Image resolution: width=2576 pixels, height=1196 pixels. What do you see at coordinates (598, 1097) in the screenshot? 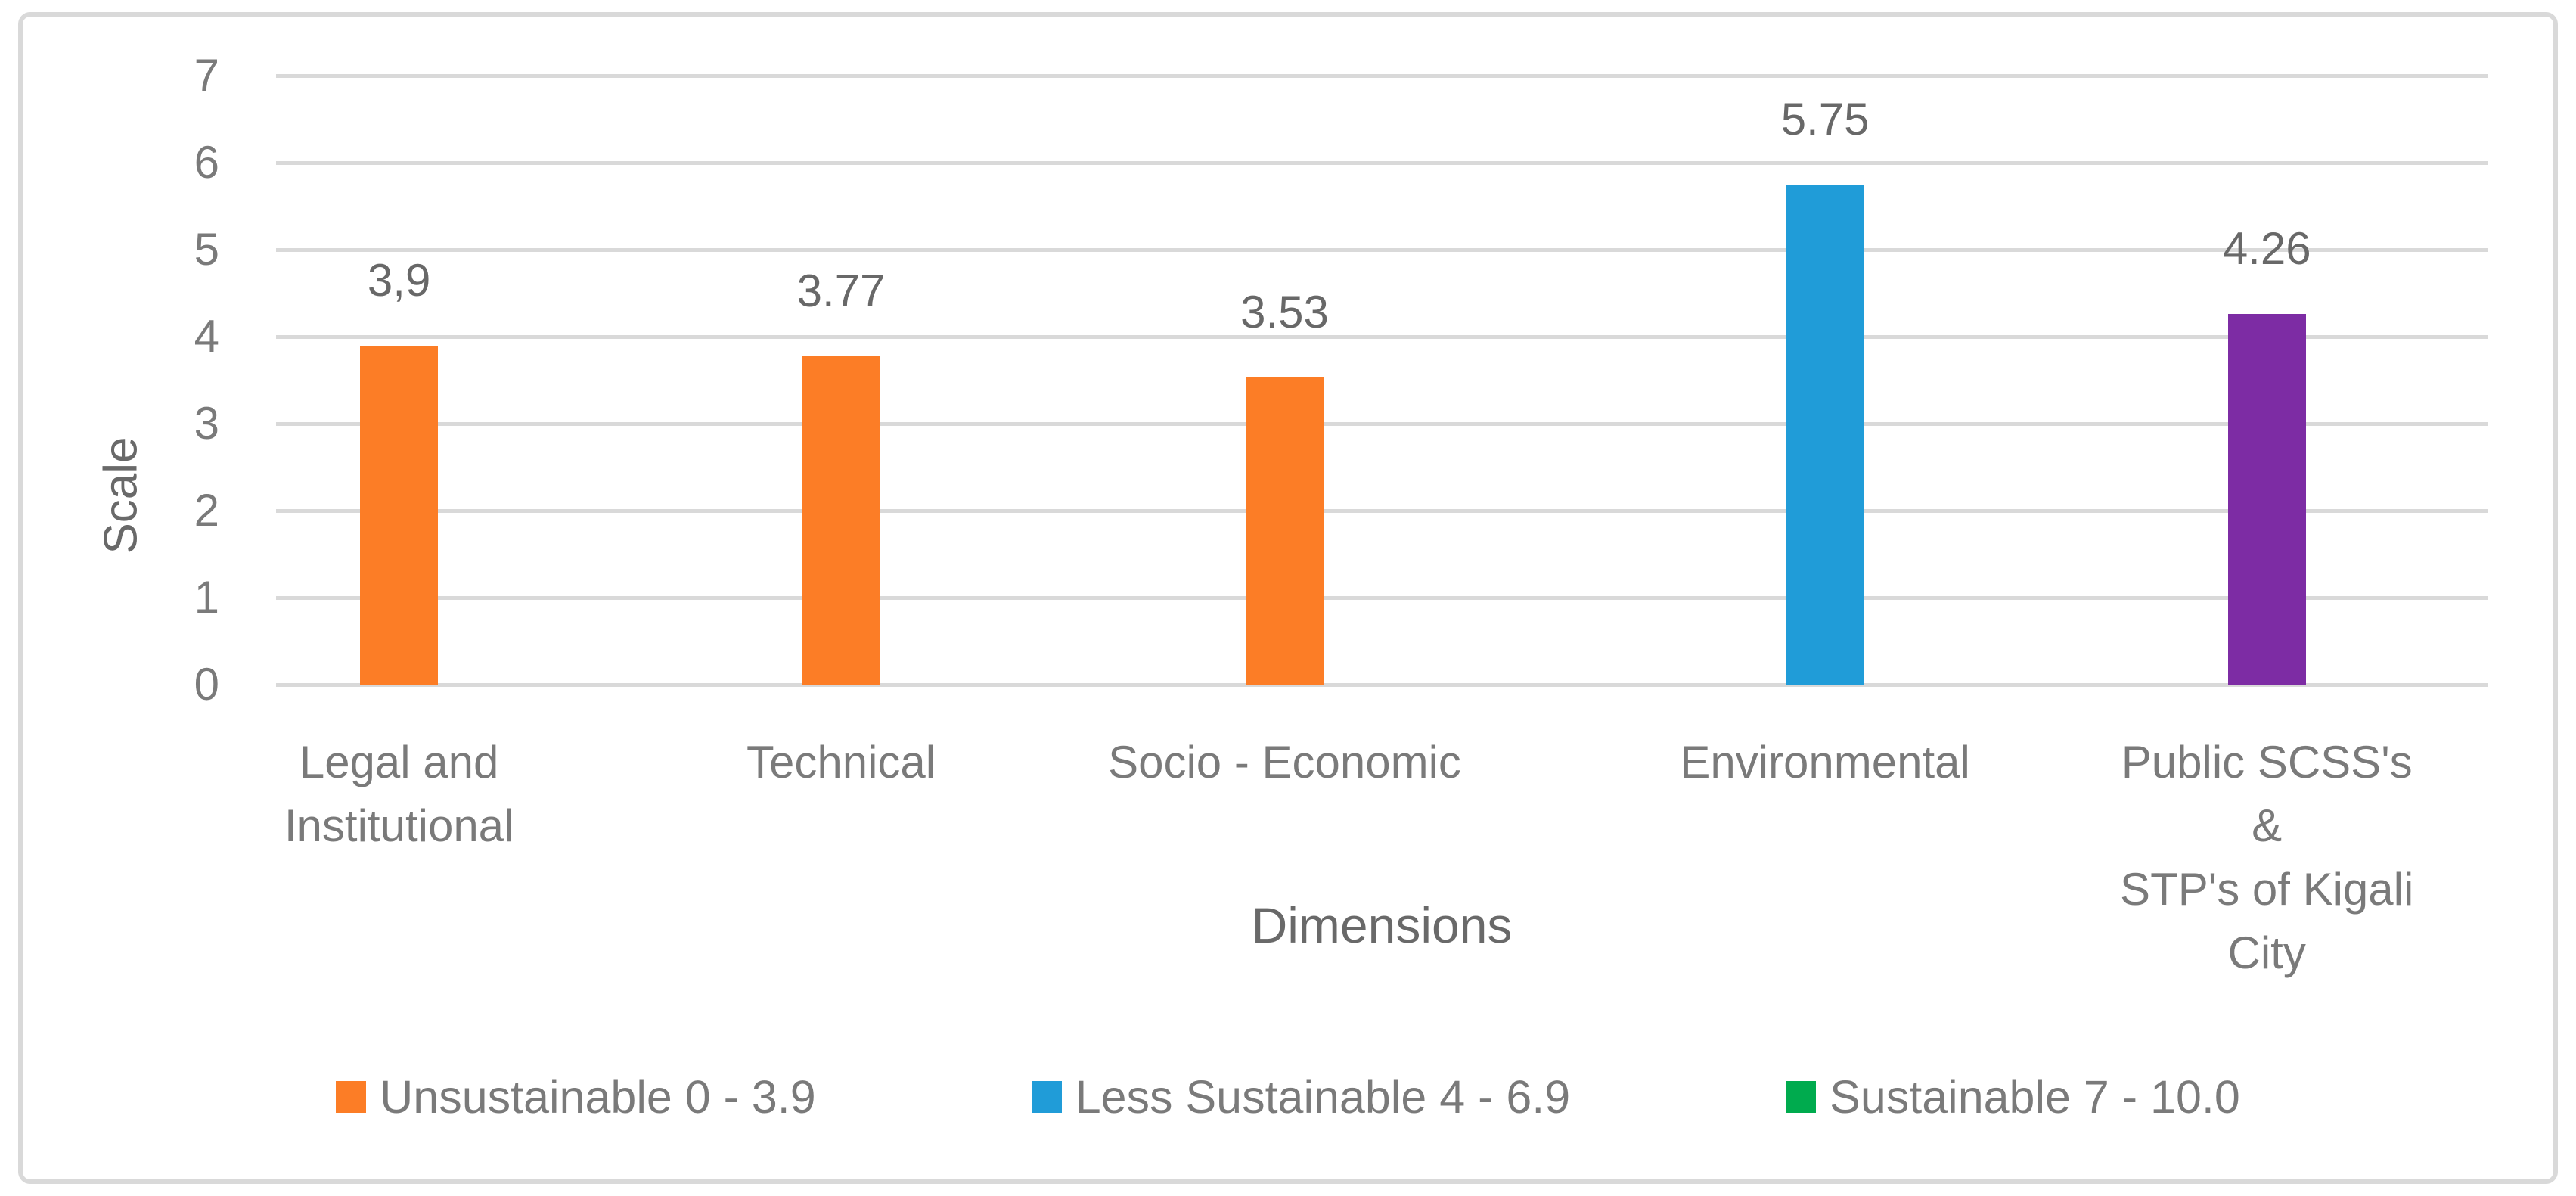
I see `legend-label: Unsustainable 0 - 3.9` at bounding box center [598, 1097].